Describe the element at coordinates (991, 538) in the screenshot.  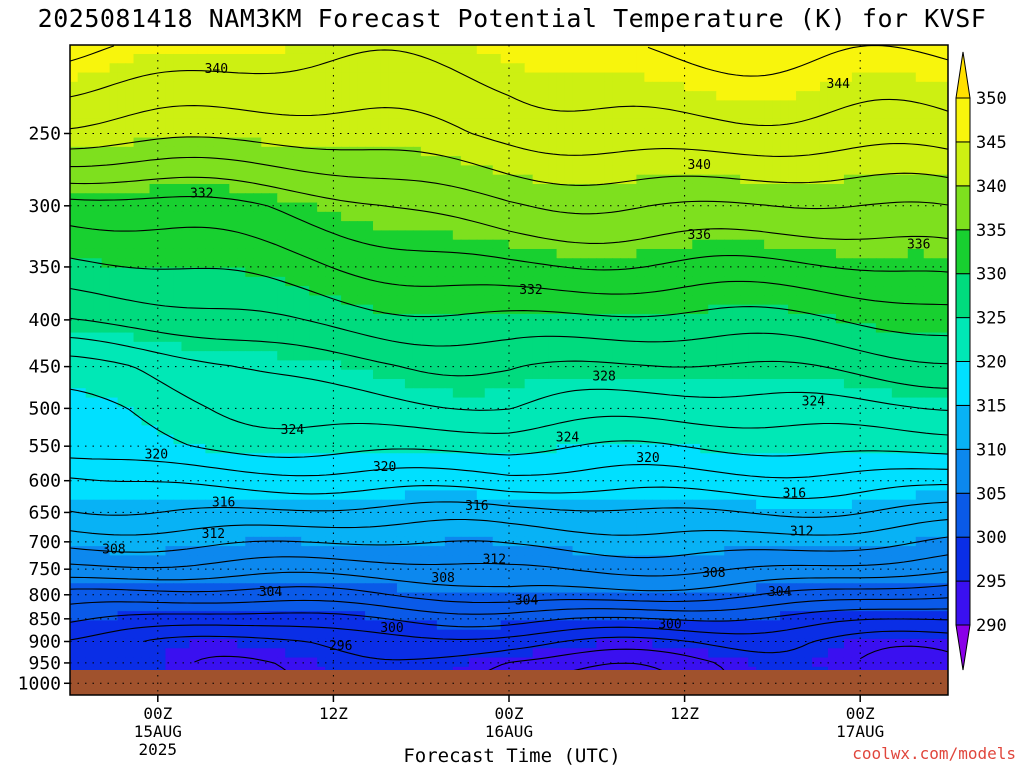
I see `colorbar-label: 300` at that location.